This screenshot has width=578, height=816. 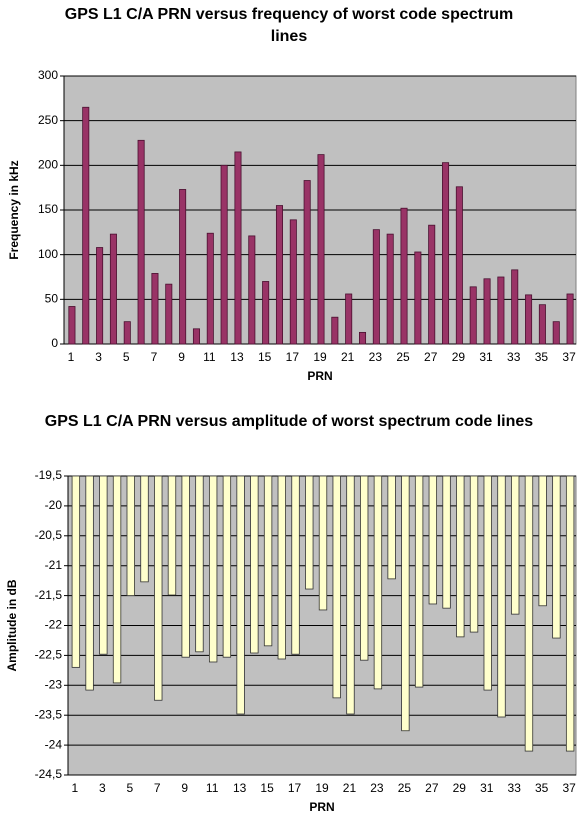 I want to click on x-tick-label: 29, so click(x=459, y=357).